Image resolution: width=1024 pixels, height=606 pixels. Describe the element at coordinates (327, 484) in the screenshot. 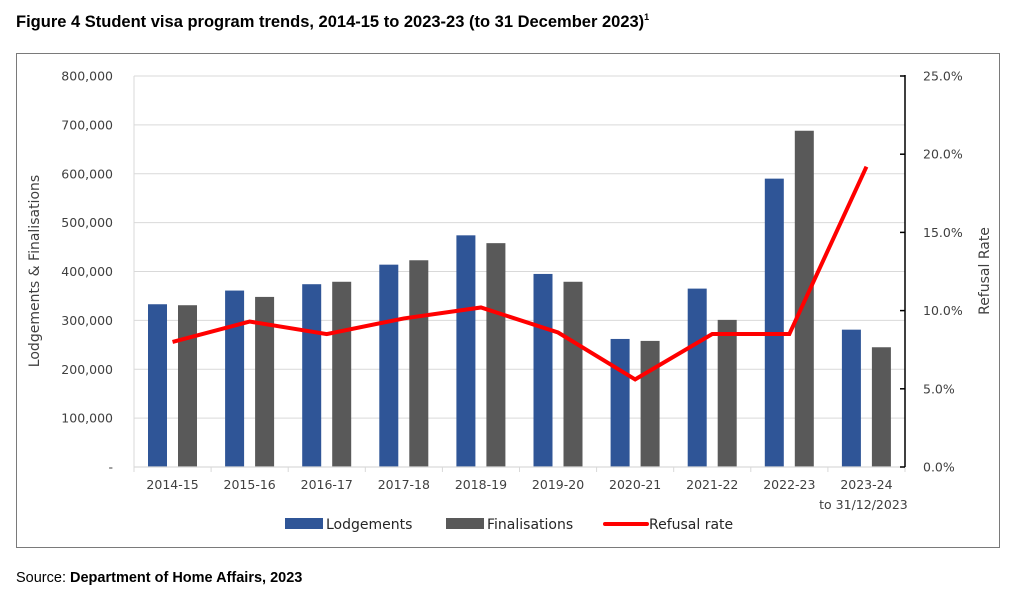

I see `x-tick-label: 2016-17` at that location.